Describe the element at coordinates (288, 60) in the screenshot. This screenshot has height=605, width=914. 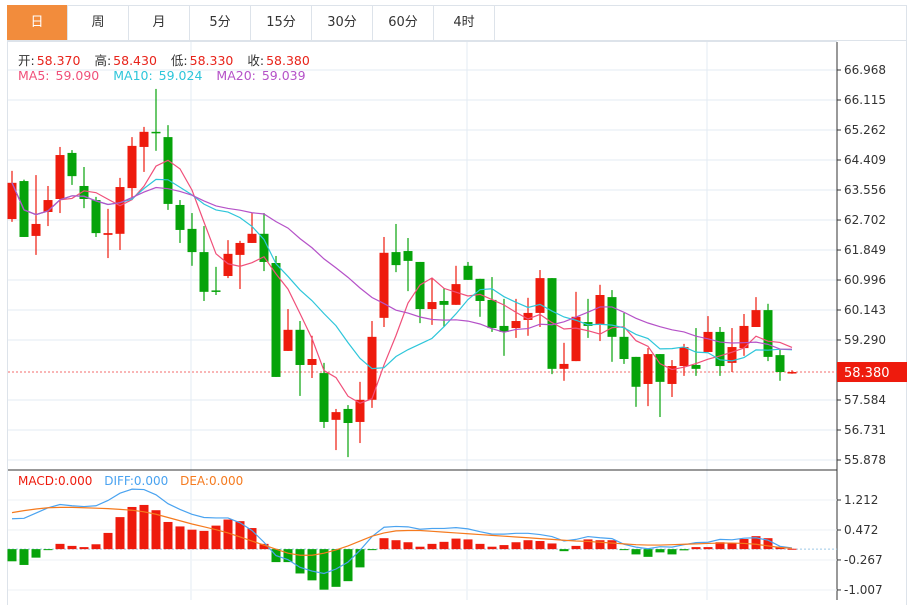
I see `close-value: 58.380` at that location.